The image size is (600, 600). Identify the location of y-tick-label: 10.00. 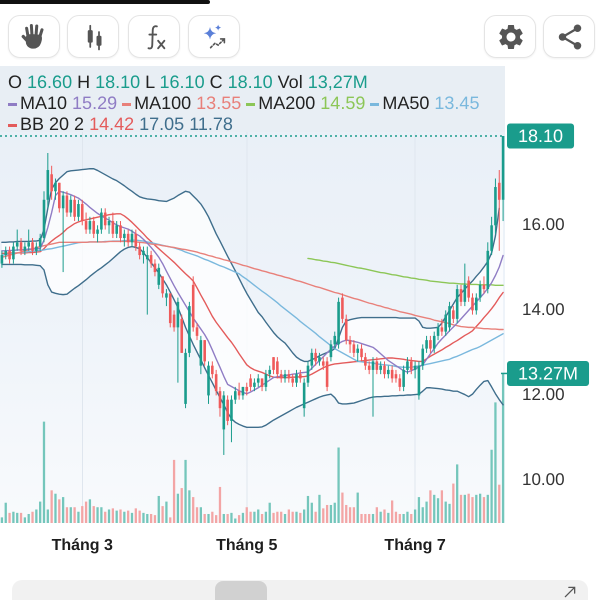
(543, 480).